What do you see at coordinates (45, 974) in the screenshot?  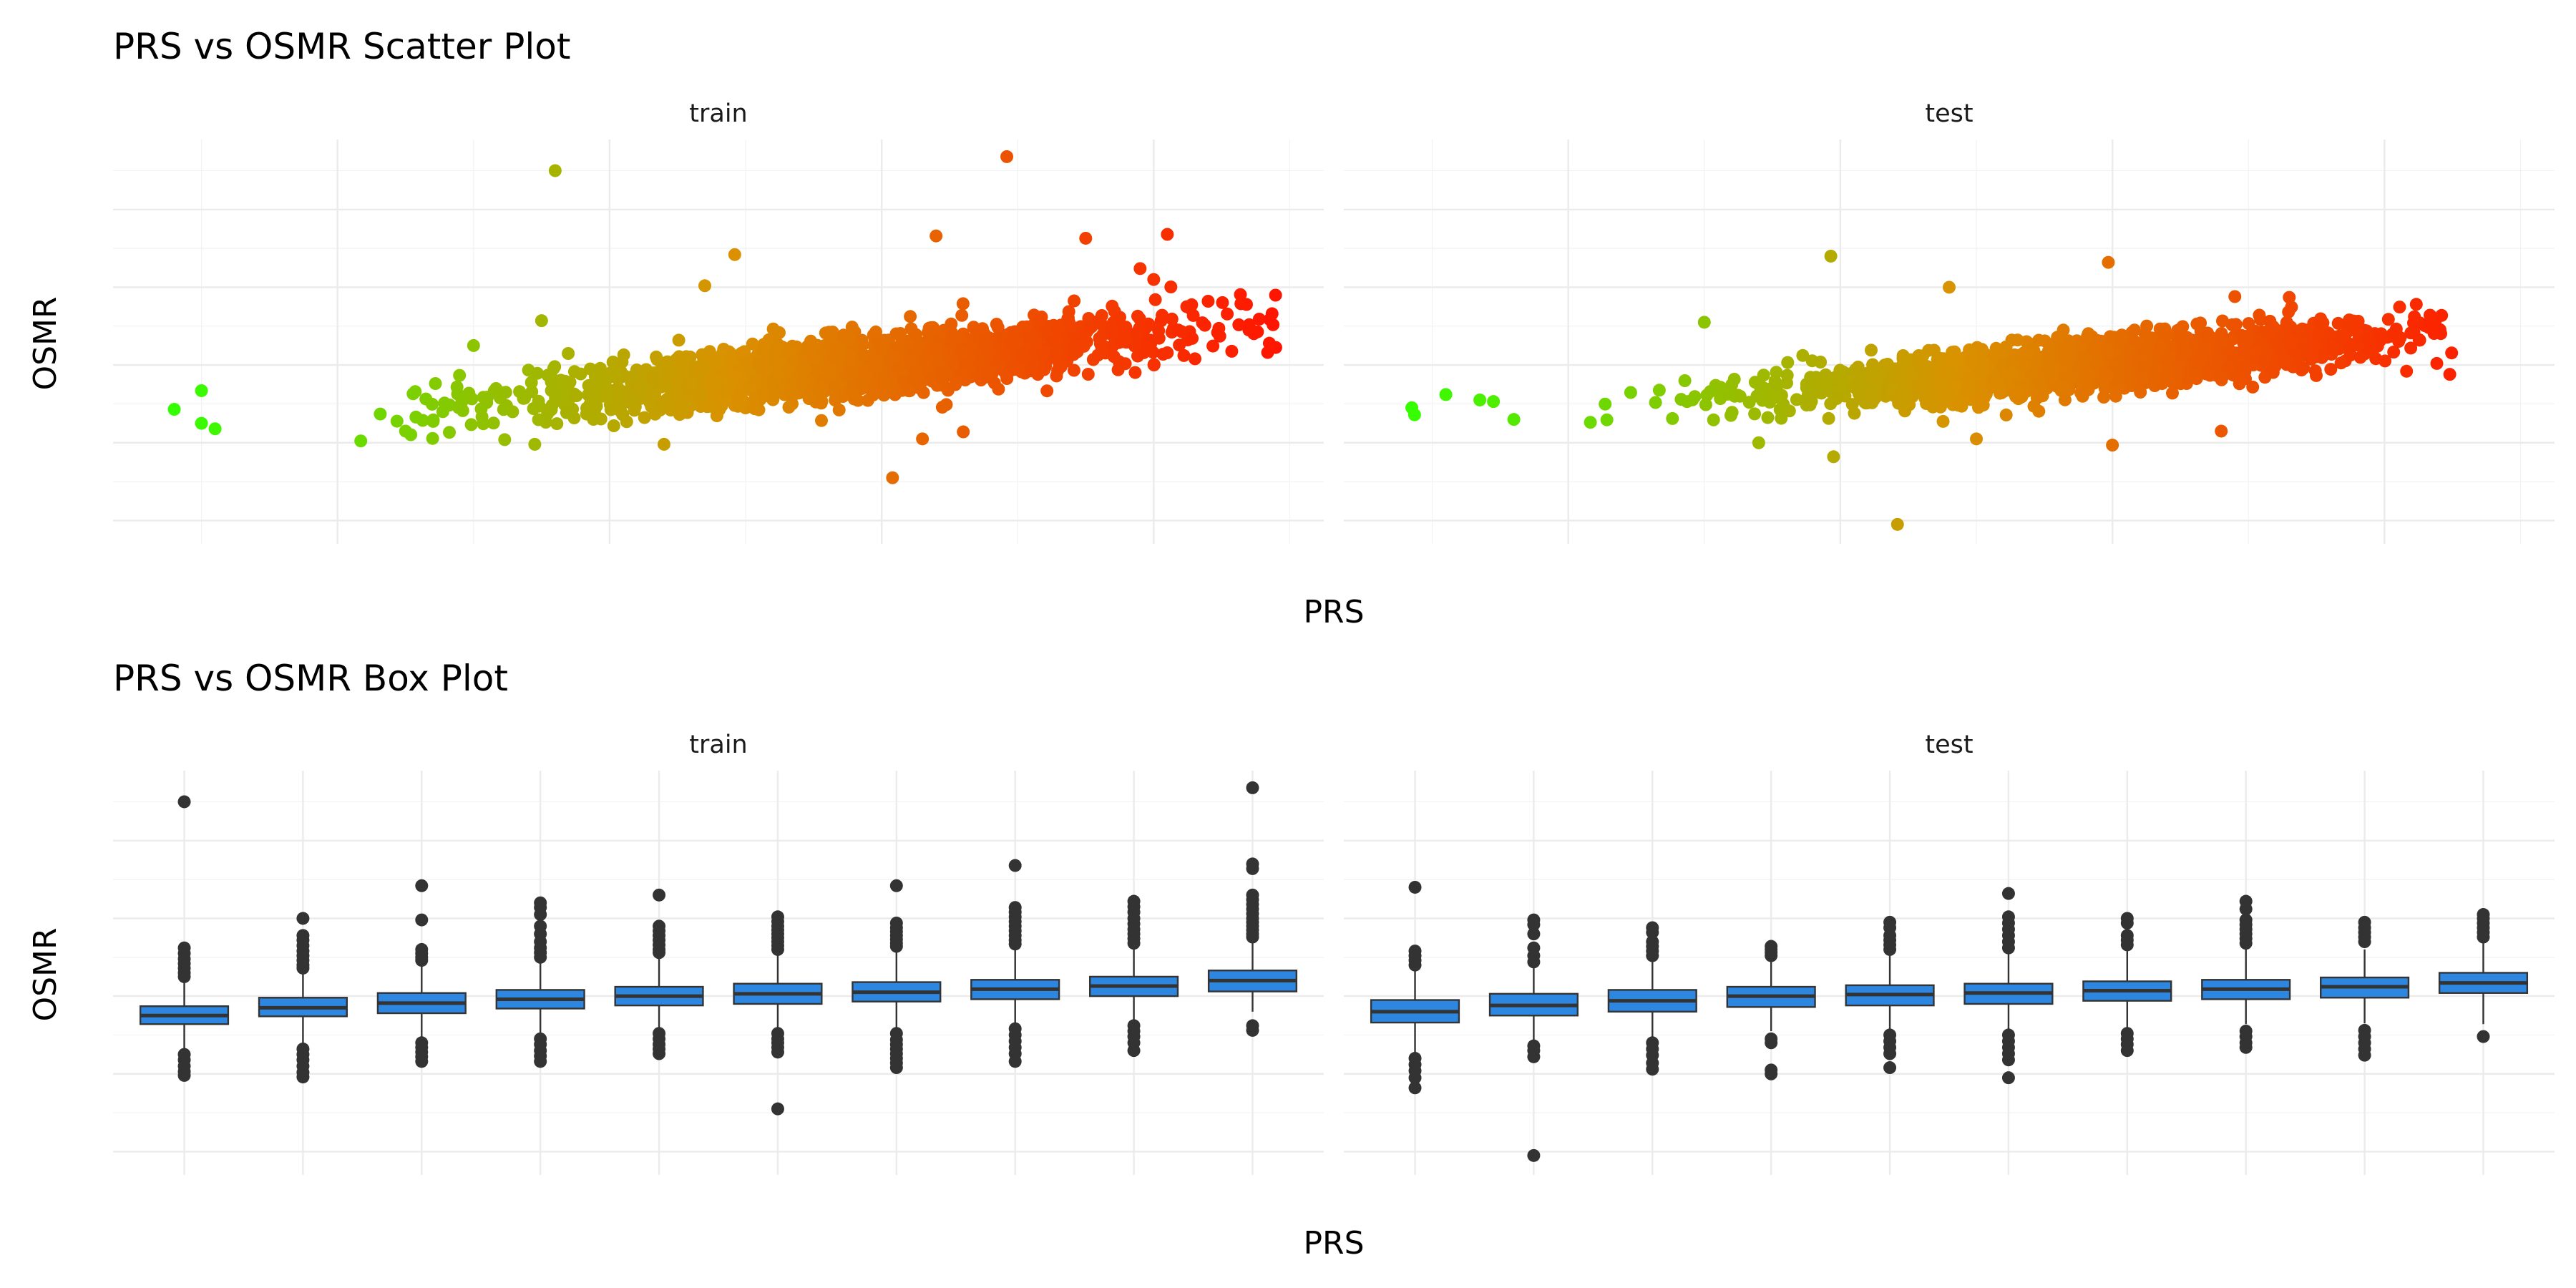 I see `box-y-axis-title: OSMR` at bounding box center [45, 974].